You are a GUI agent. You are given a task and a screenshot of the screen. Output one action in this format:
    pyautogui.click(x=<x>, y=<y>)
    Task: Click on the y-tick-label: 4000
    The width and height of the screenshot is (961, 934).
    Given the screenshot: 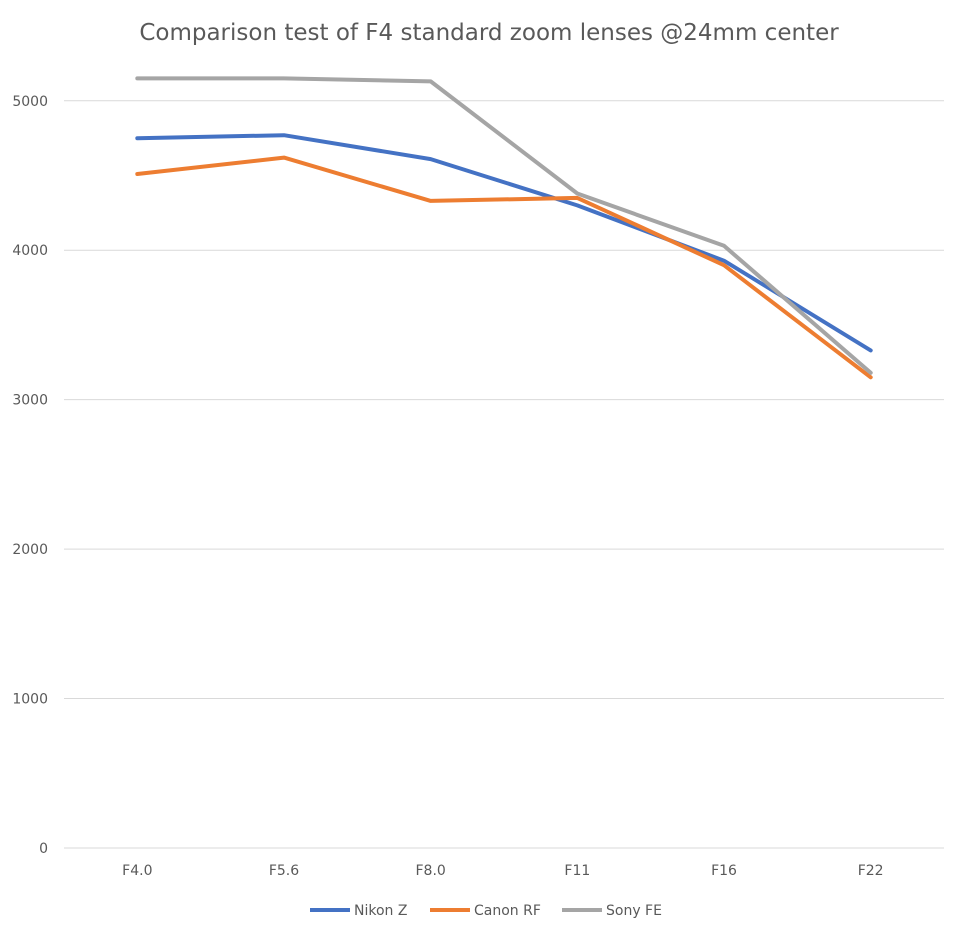 What is the action you would take?
    pyautogui.click(x=30, y=251)
    